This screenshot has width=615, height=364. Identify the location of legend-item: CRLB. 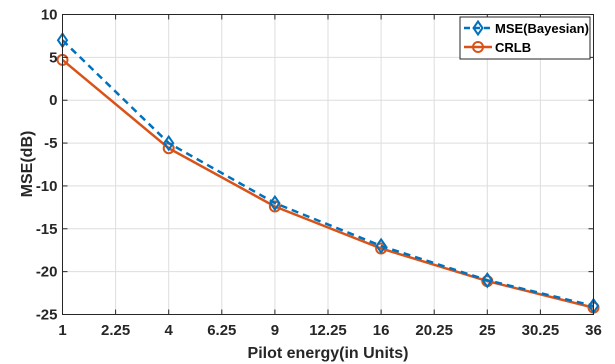
(497, 47).